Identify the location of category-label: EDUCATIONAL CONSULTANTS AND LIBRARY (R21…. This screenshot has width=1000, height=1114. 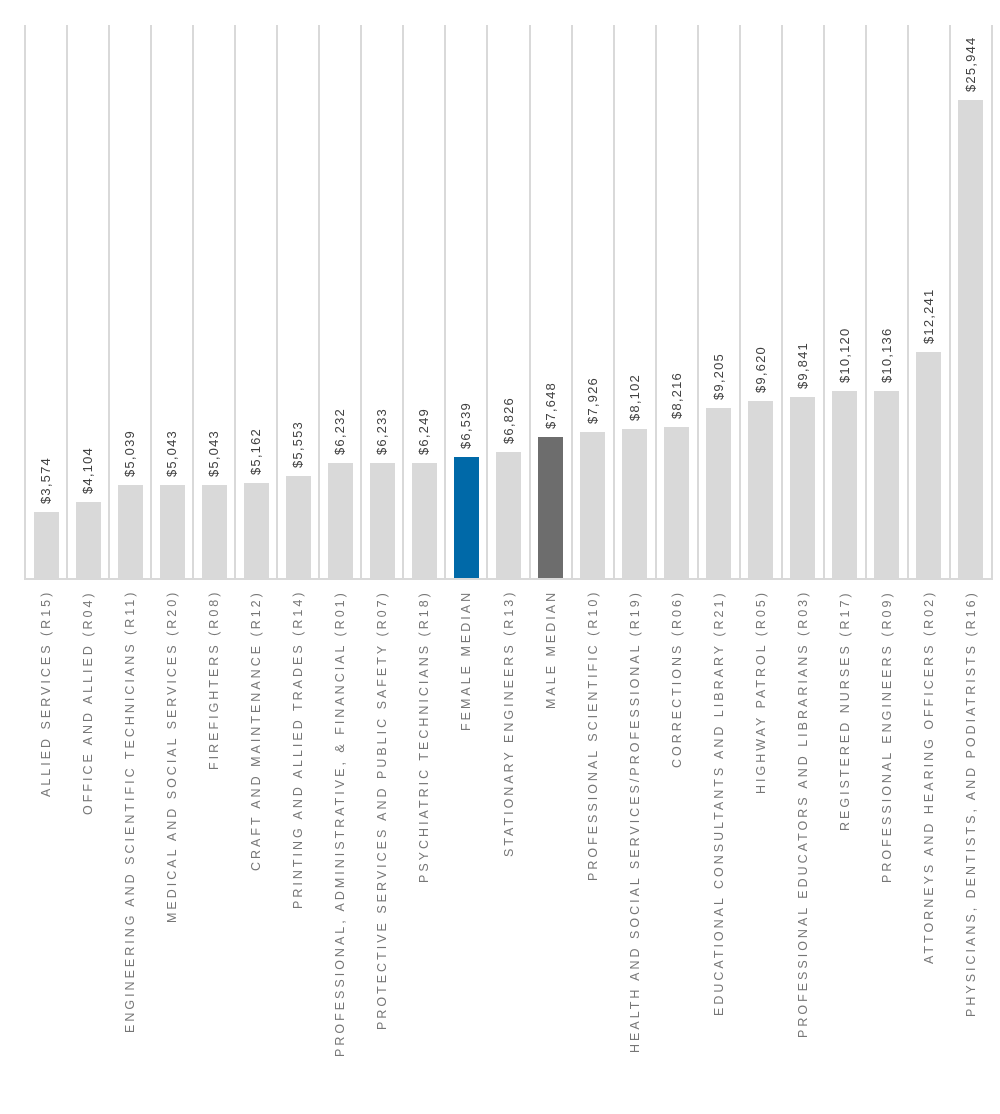
(718, 803).